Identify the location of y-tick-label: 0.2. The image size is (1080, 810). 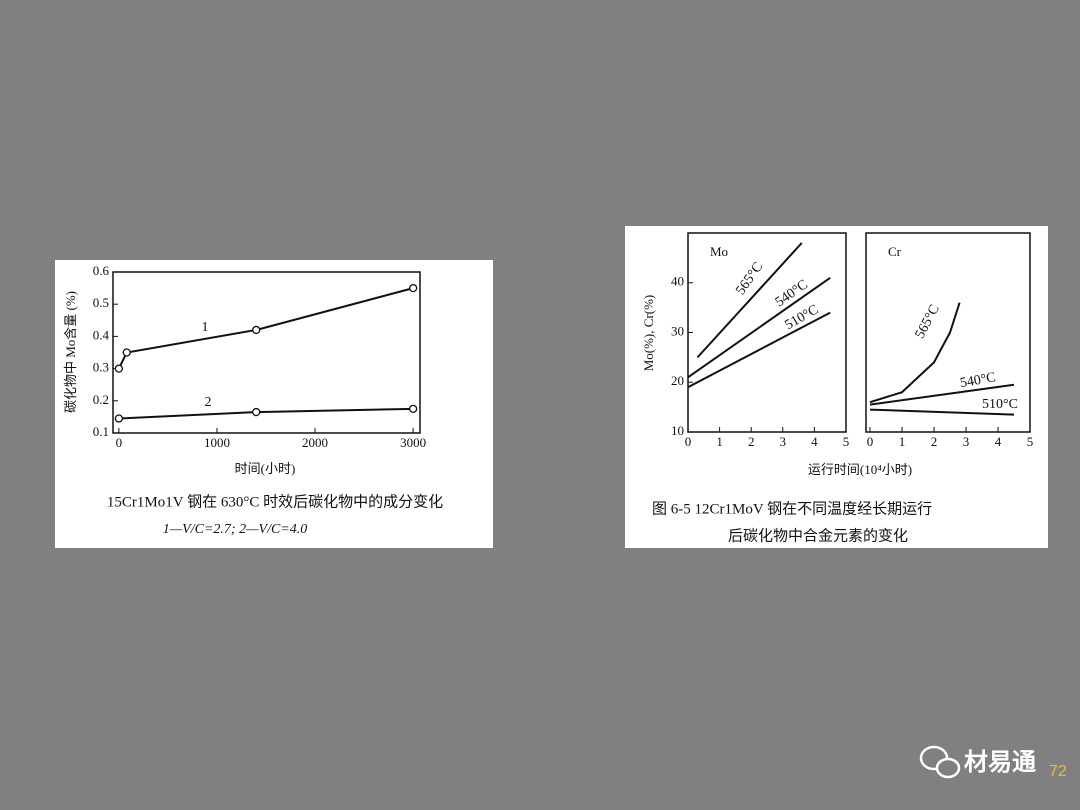
(101, 399).